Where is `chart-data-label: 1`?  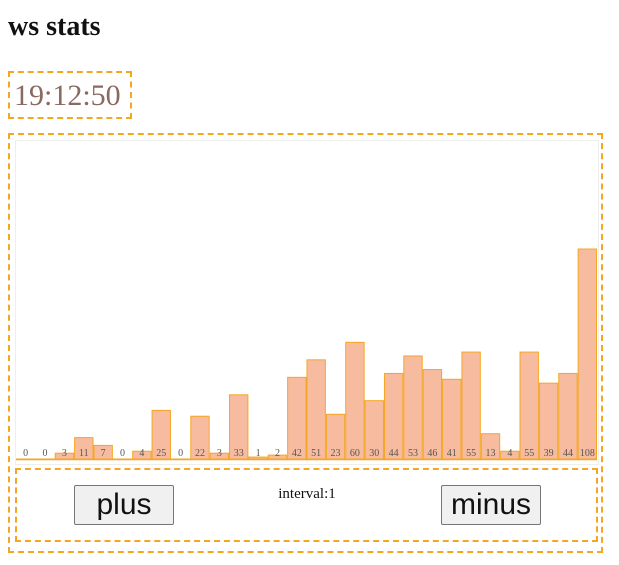
chart-data-label: 1 is located at coordinates (258, 453).